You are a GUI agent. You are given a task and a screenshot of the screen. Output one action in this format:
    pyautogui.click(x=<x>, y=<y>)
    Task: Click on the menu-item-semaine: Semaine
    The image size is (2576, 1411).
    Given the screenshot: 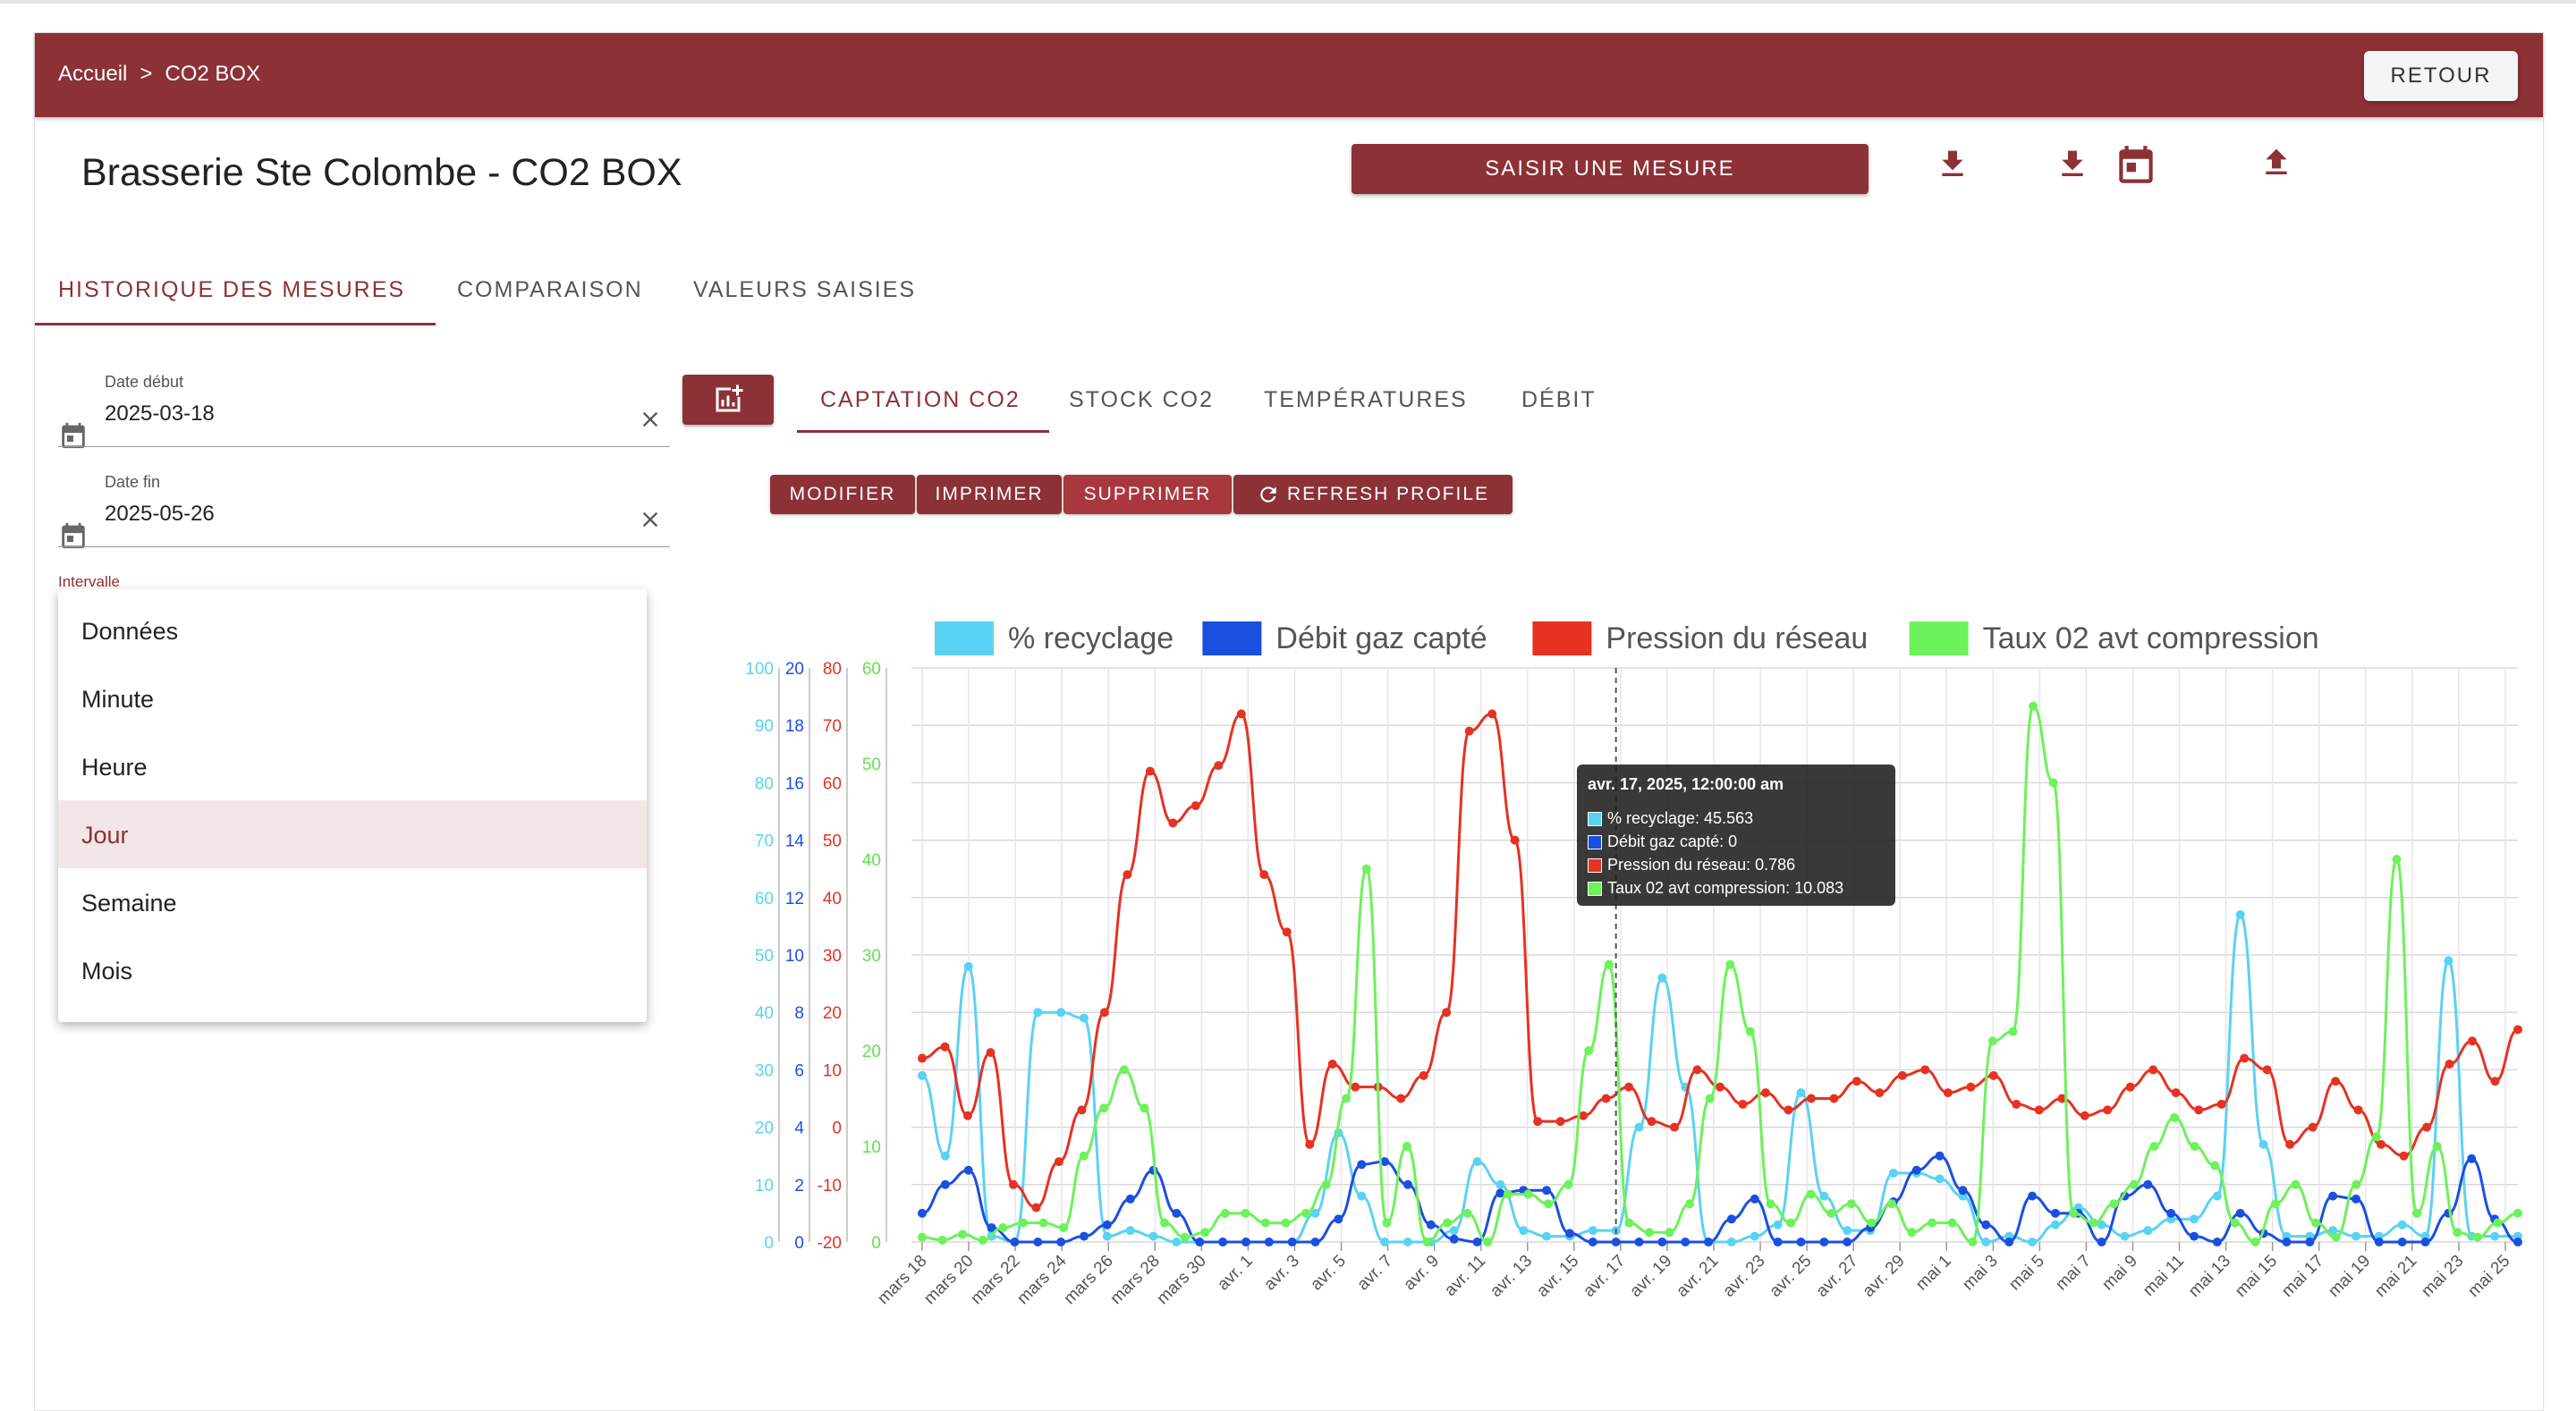 What is the action you would take?
    pyautogui.click(x=352, y=902)
    